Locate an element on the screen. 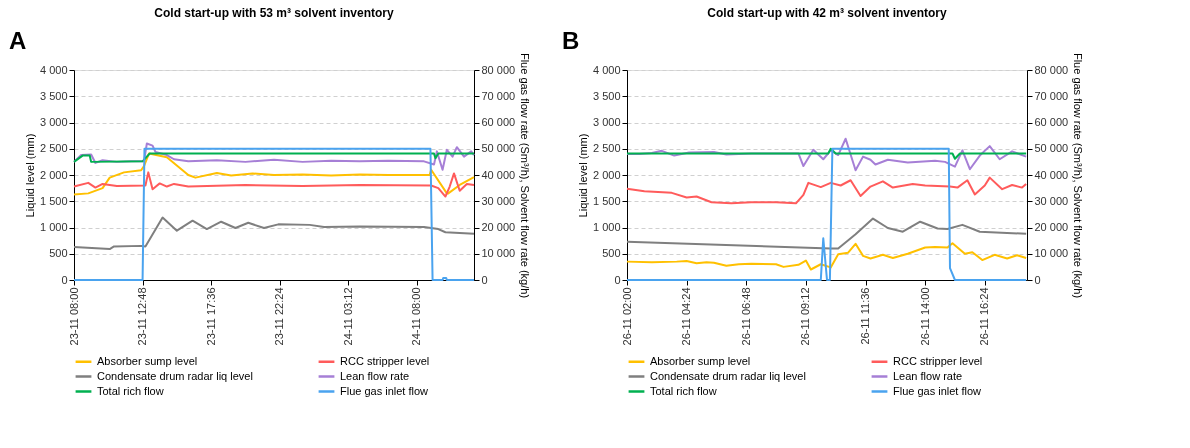 The image size is (1190, 448). text: B is located at coordinates (571, 40).